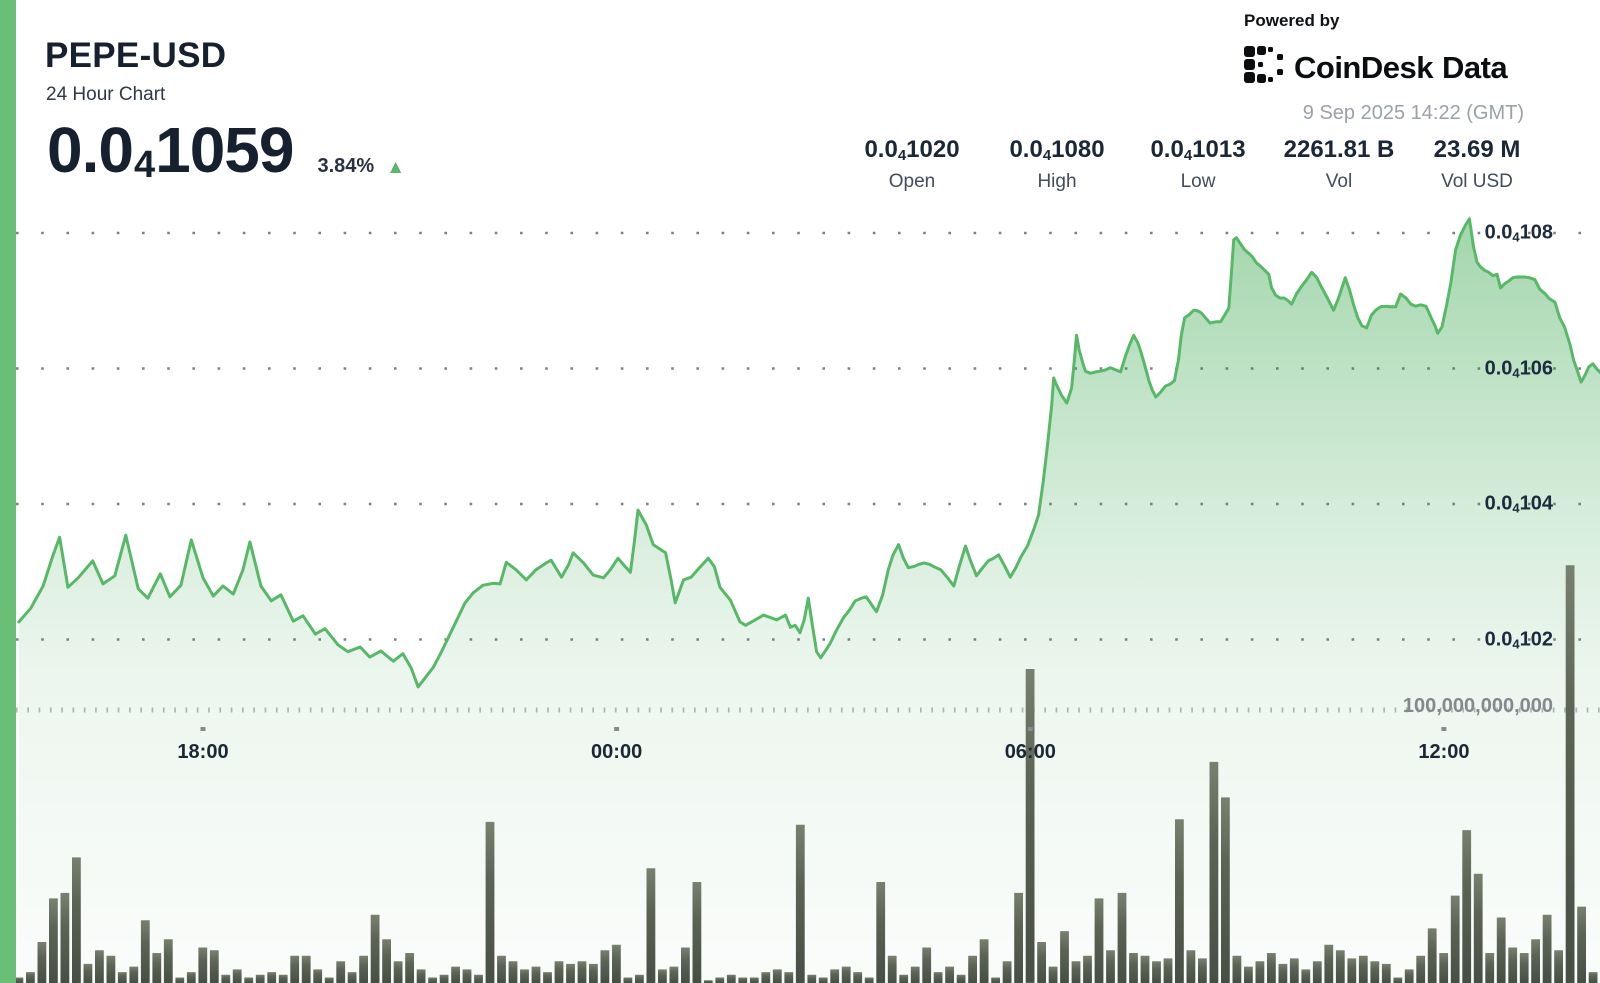 This screenshot has width=1600, height=983. I want to click on left-accent-stripe, so click(8, 491).